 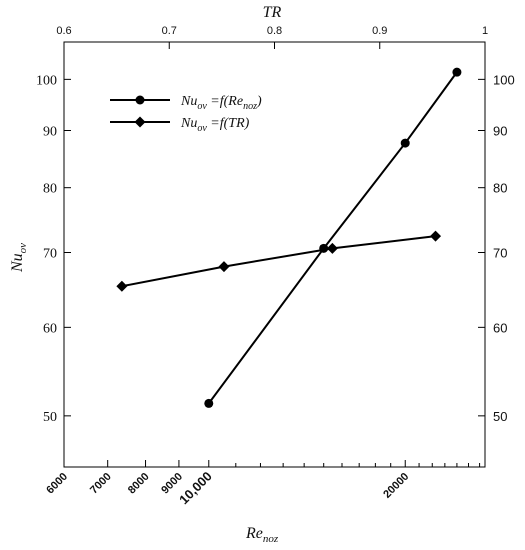 I want to click on x-top-tick-label: 0.6, so click(x=63, y=31).